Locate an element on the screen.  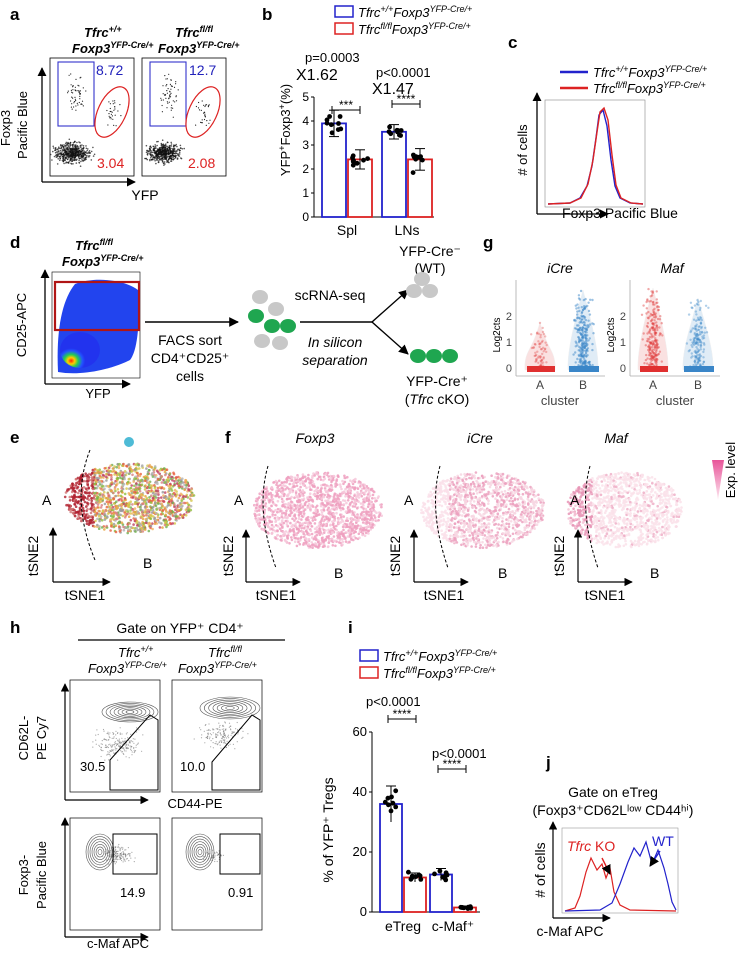
value-treg-fl: 12.7 is located at coordinates (202, 70).